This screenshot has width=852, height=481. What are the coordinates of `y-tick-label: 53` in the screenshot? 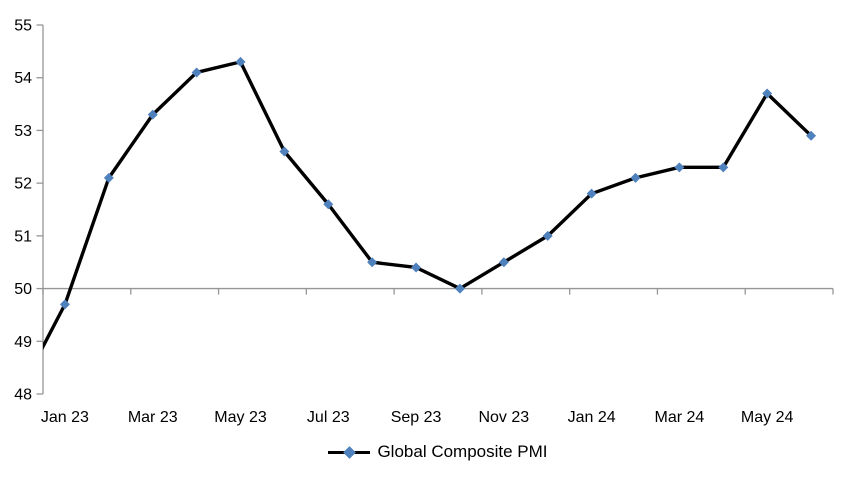 It's located at (23, 131).